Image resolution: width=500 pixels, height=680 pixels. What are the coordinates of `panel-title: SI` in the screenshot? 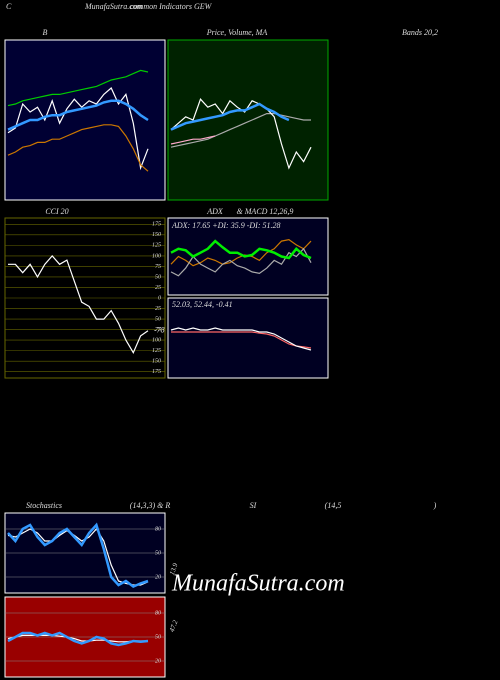 It's located at (253, 505).